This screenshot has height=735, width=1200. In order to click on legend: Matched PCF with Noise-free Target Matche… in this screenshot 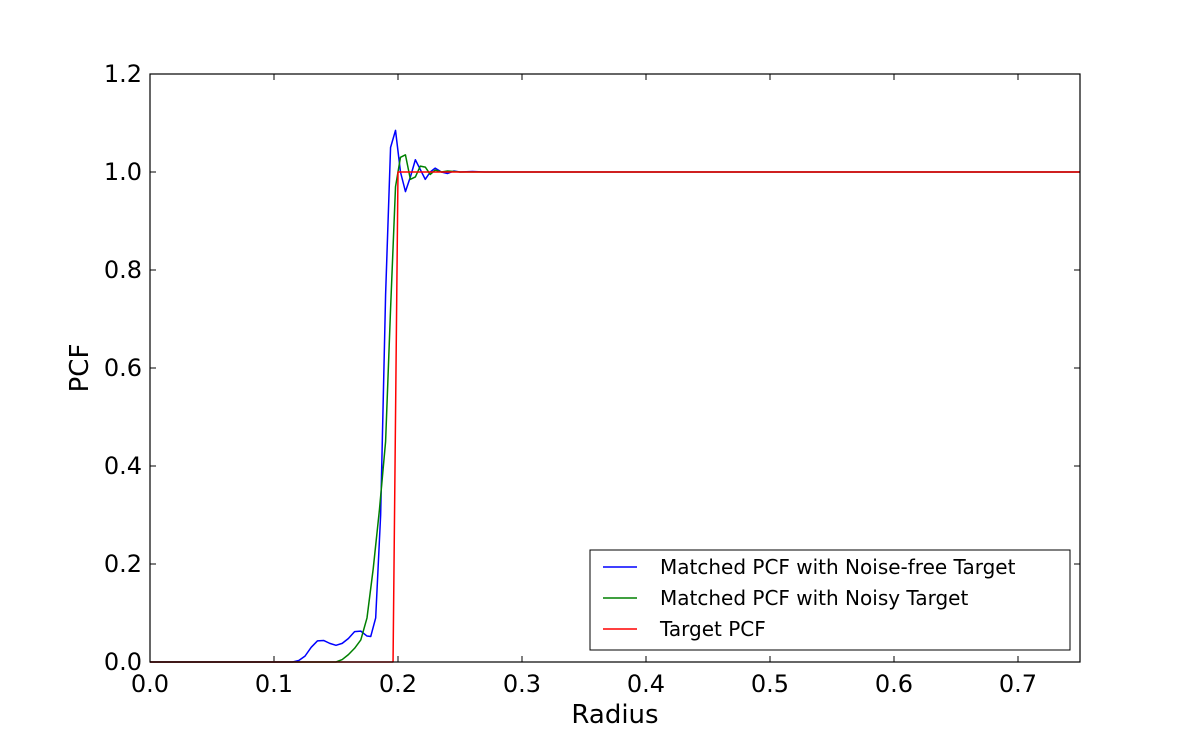, I will do `click(830, 600)`.